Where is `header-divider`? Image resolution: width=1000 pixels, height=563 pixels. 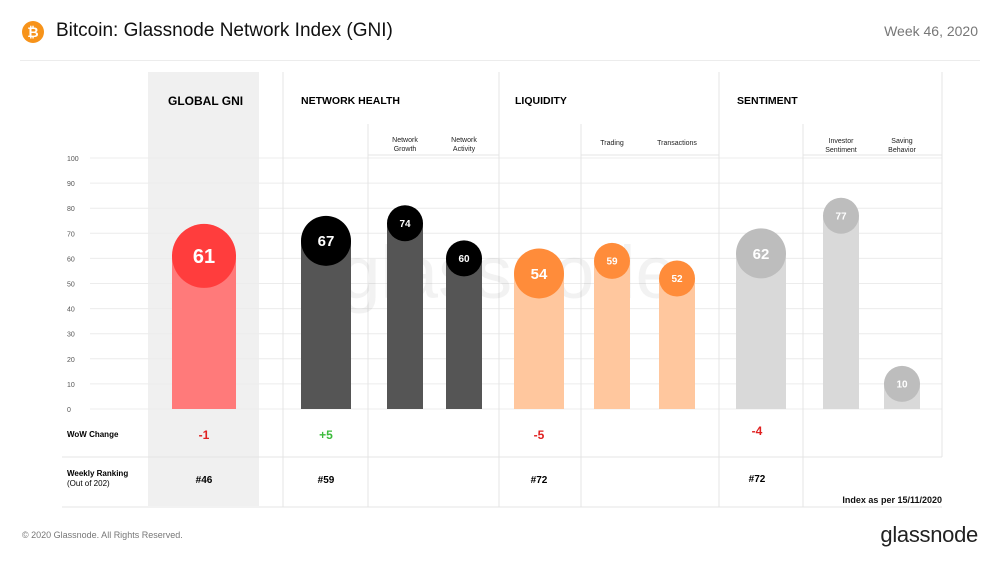
header-divider is located at coordinates (500, 60).